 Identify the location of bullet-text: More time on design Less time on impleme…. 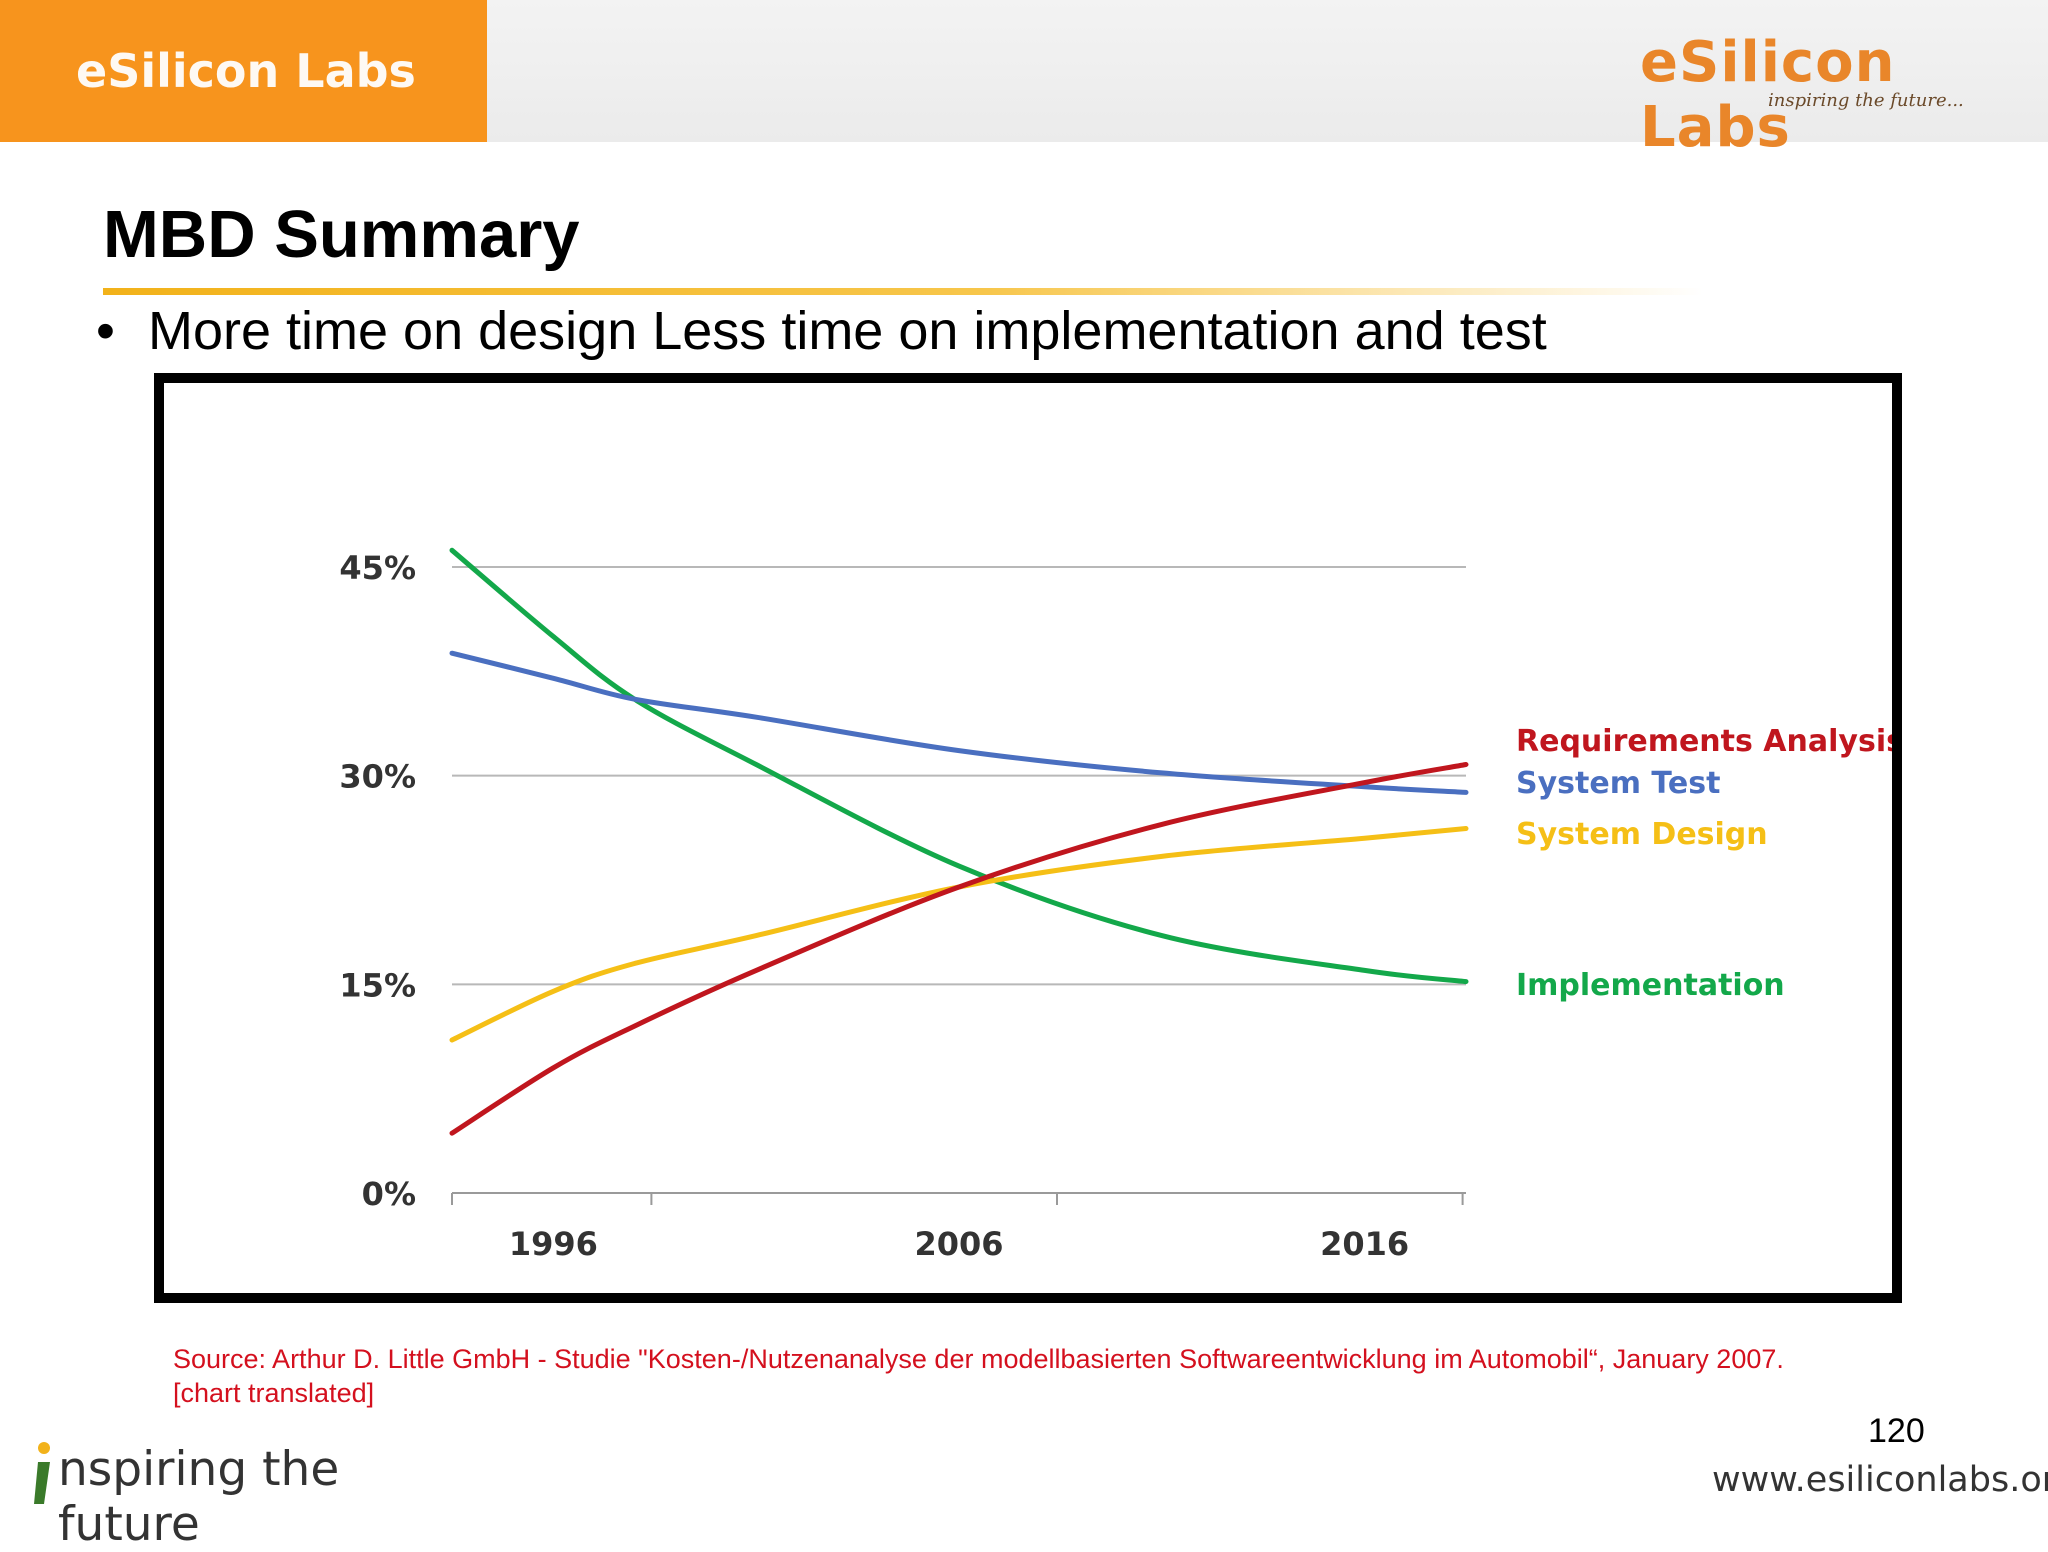
(847, 331).